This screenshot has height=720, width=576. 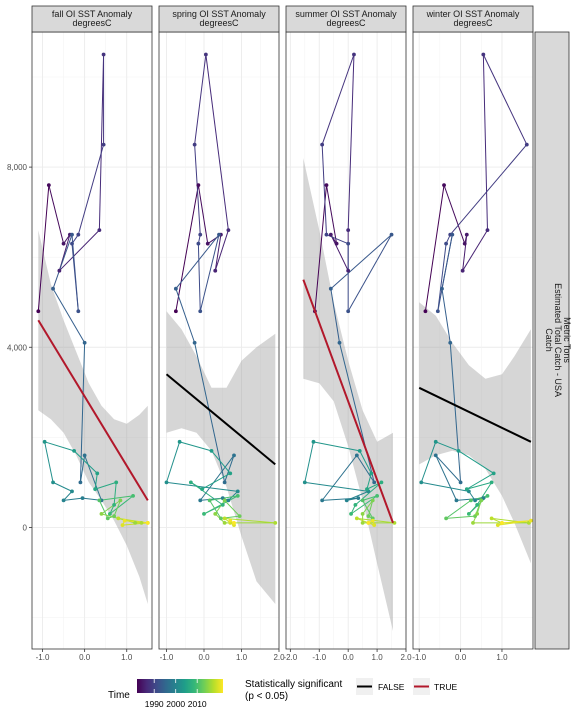 What do you see at coordinates (85, 657) in the screenshot?
I see `x-tick-label: 0.0` at bounding box center [85, 657].